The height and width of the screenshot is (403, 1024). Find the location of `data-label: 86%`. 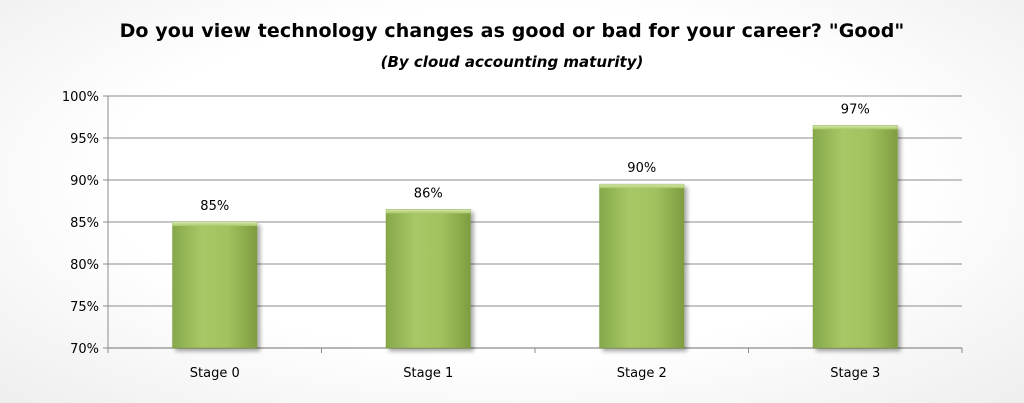

data-label: 86% is located at coordinates (428, 193).